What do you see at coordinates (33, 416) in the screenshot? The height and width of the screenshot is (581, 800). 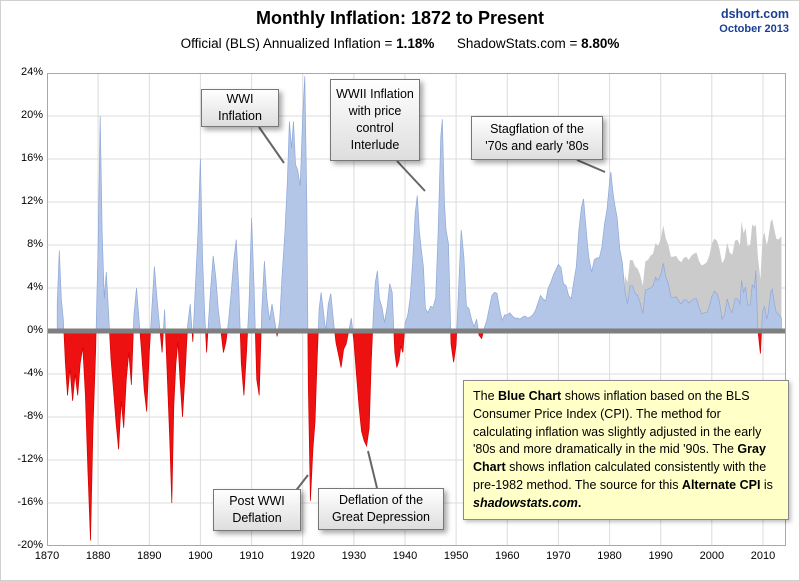 I see `y-tick-label: -8%` at bounding box center [33, 416].